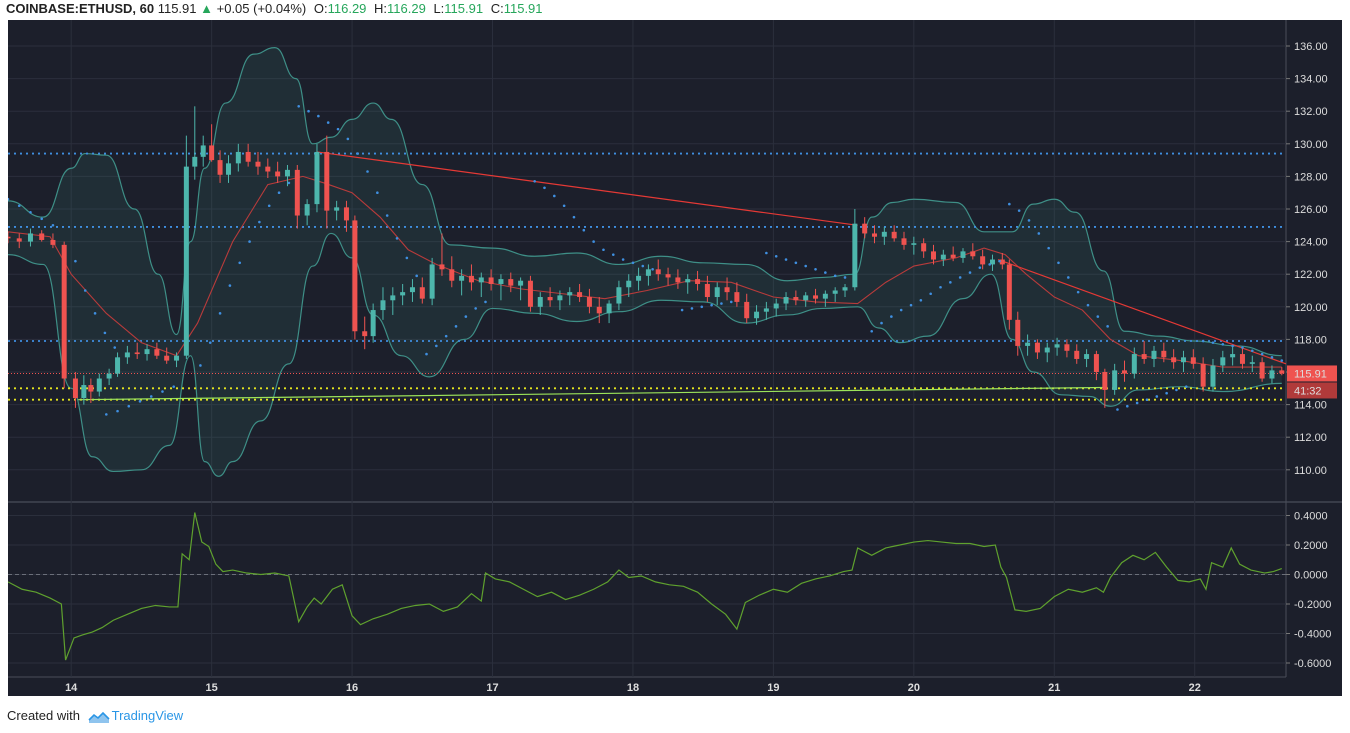  Describe the element at coordinates (1311, 308) in the screenshot. I see `price-tick-label: 120.00` at that location.